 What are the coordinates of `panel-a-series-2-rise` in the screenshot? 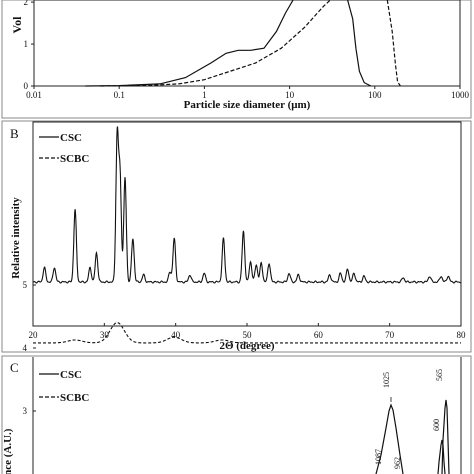 It's located at (215, 43).